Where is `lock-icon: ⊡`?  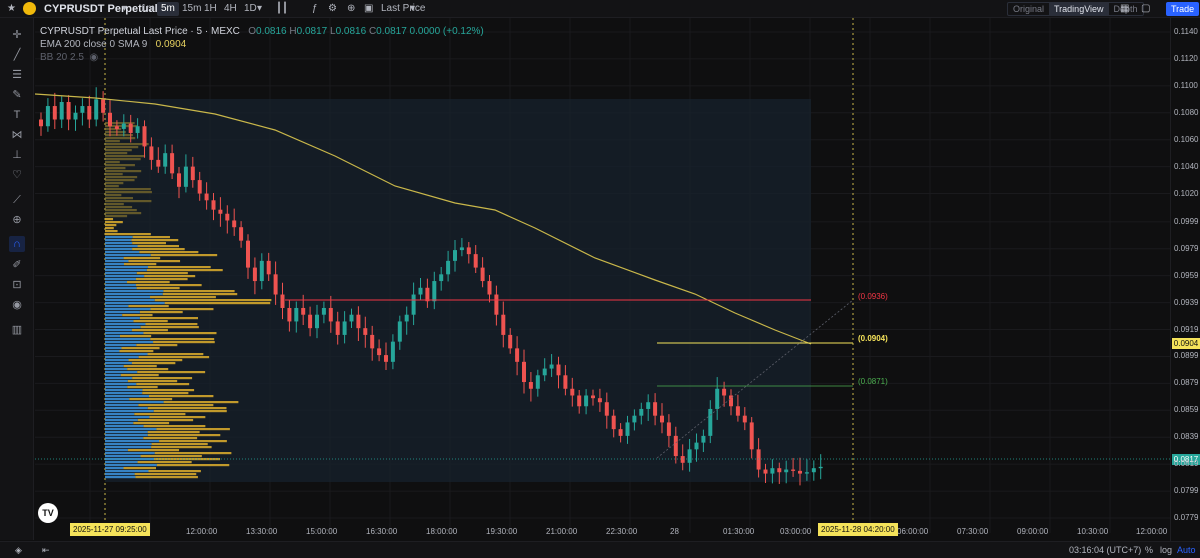 lock-icon: ⊡ is located at coordinates (17, 285).